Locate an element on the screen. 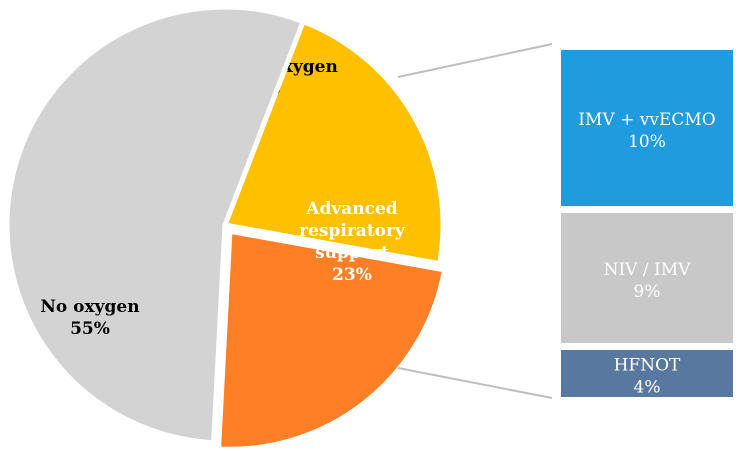  pie-percent-advanced-respiratory-support: 23% is located at coordinates (352, 275).